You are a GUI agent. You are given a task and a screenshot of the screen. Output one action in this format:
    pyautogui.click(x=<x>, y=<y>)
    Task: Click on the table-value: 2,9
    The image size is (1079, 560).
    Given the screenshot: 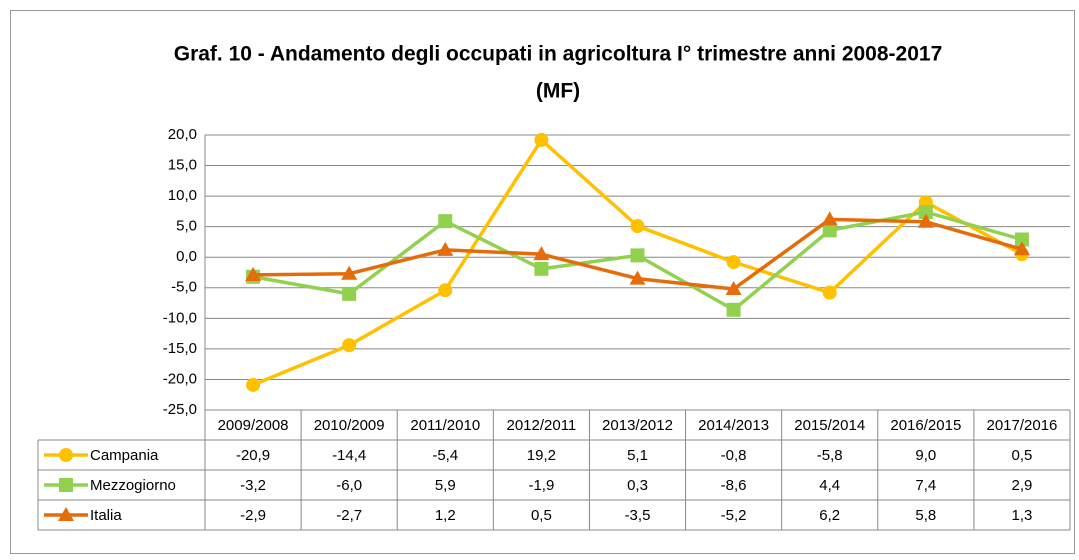 What is the action you would take?
    pyautogui.click(x=1022, y=485)
    